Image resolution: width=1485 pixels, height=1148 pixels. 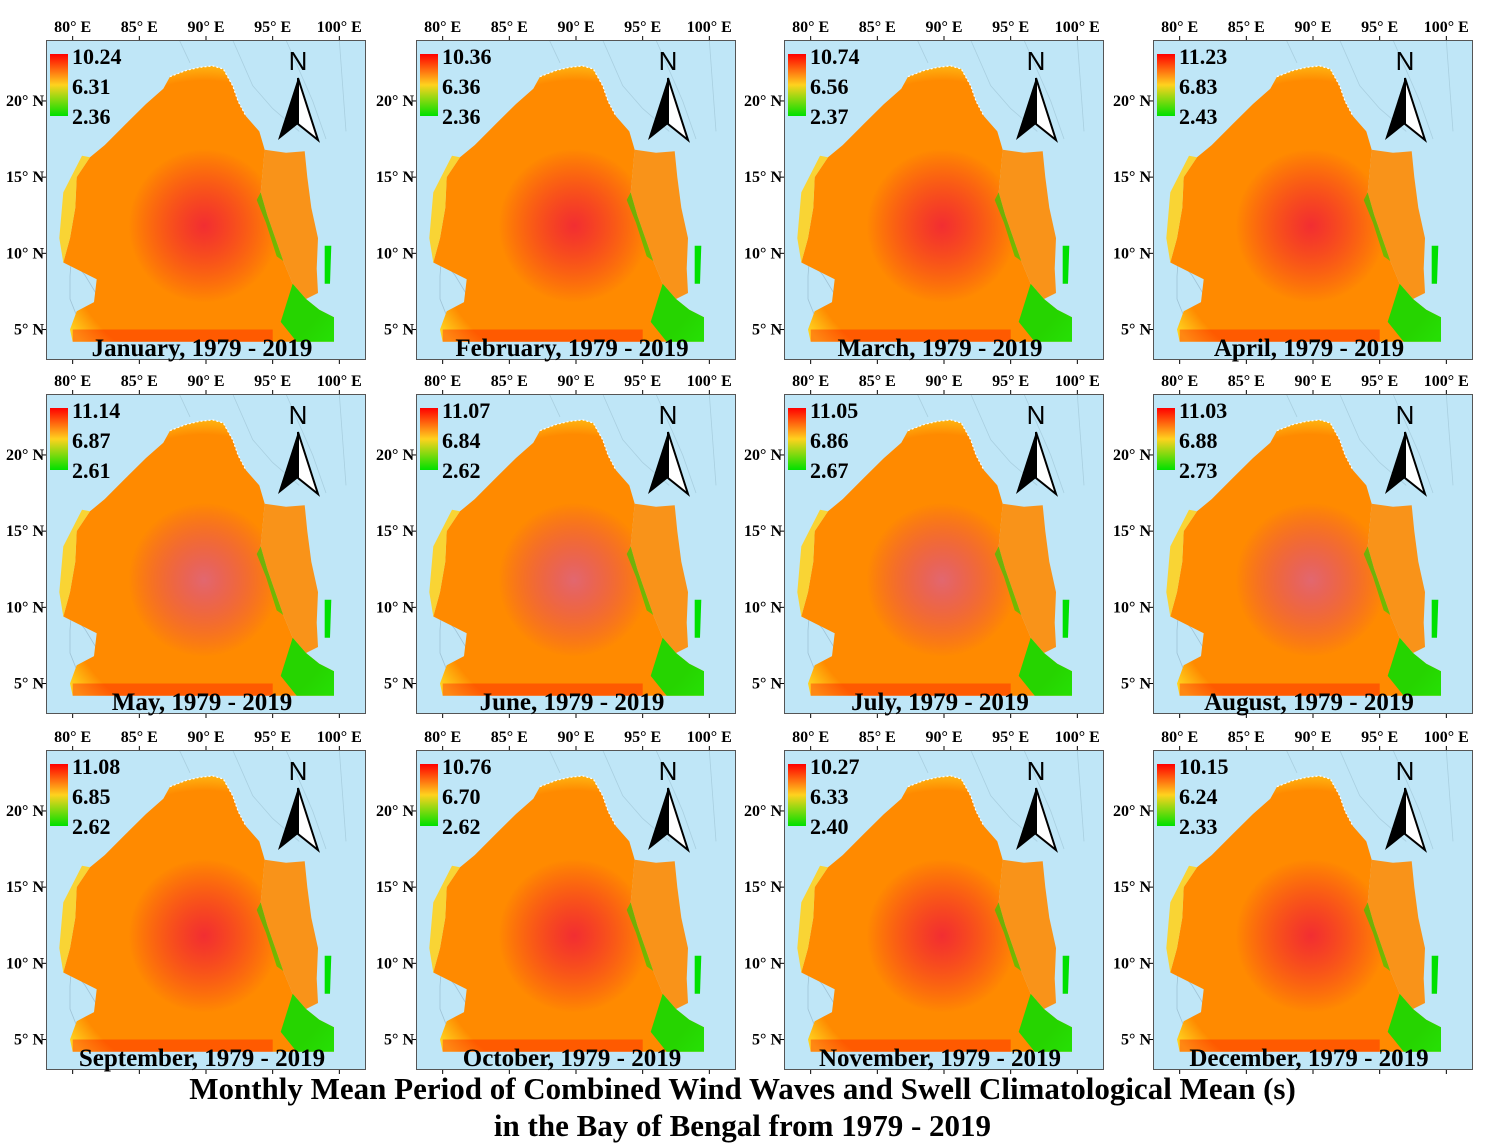 I want to click on legend-max-value: 10.27, so click(x=835, y=766).